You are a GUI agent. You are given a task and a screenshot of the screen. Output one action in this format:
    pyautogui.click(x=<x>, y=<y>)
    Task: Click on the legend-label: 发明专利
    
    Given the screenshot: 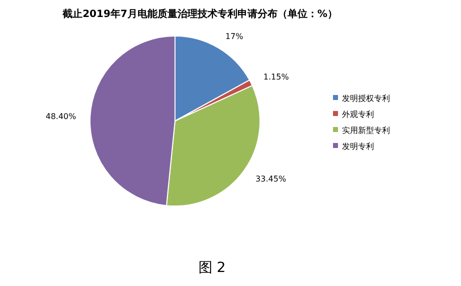 What is the action you would take?
    pyautogui.click(x=358, y=146)
    